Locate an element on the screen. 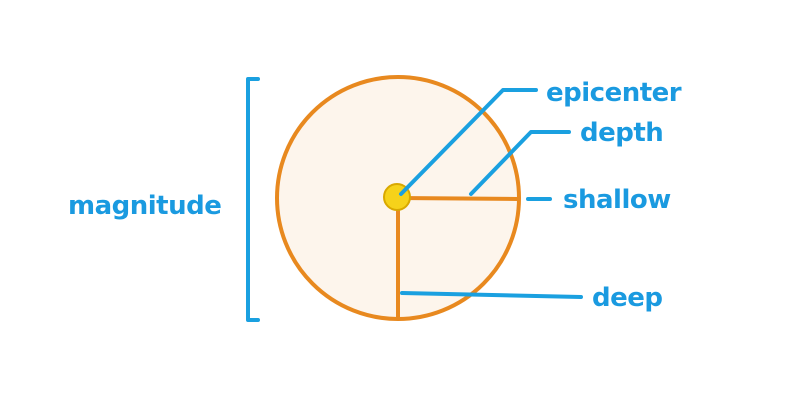  shallow-radius-line is located at coordinates (458, 198).